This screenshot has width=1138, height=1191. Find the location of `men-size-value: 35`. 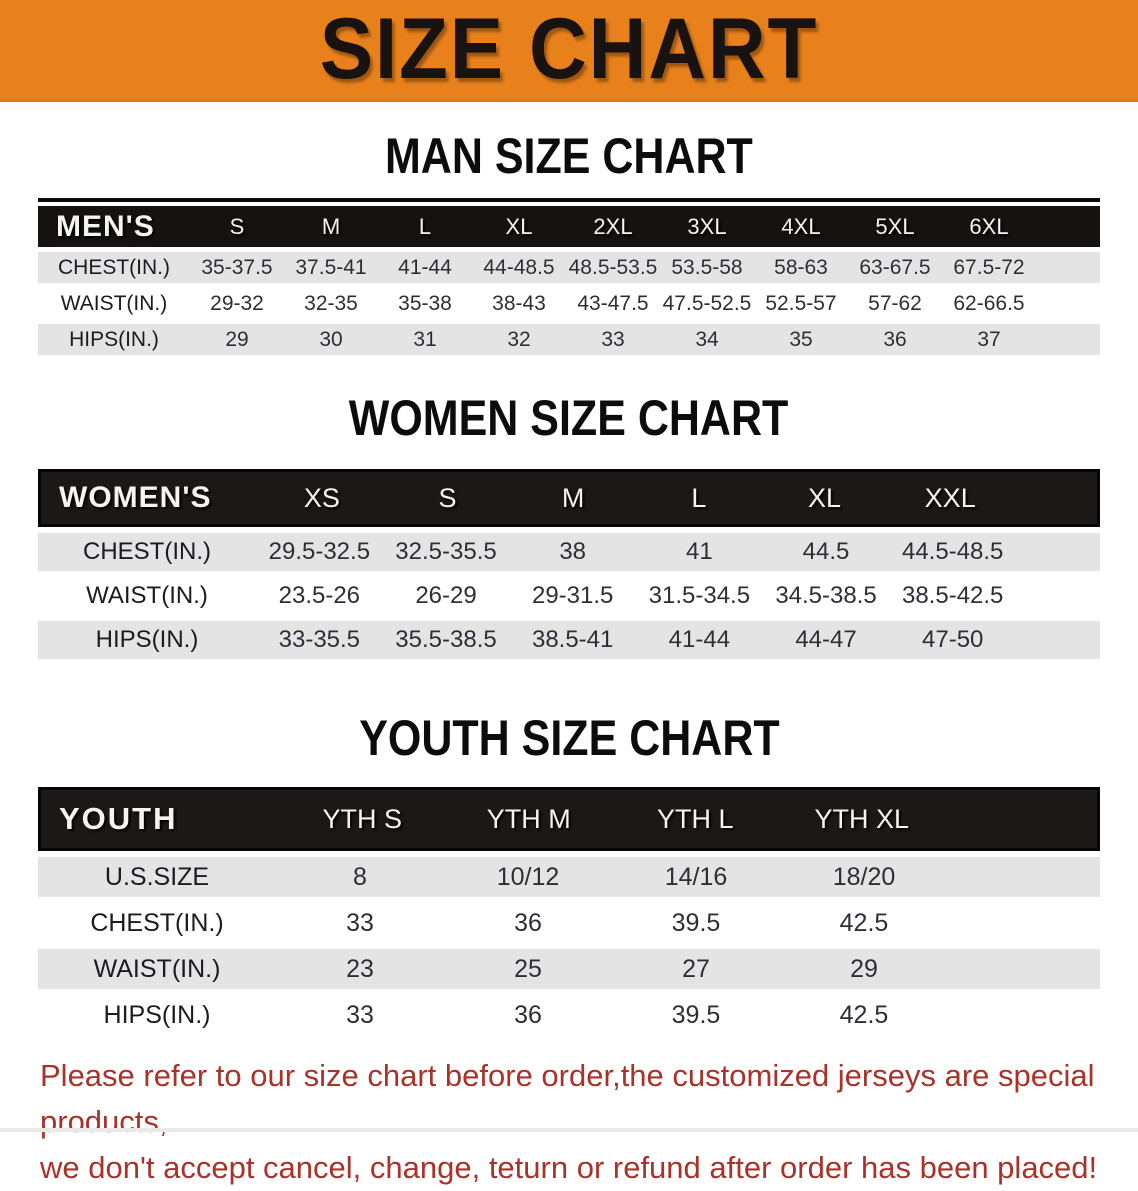

men-size-value: 35 is located at coordinates (801, 339).